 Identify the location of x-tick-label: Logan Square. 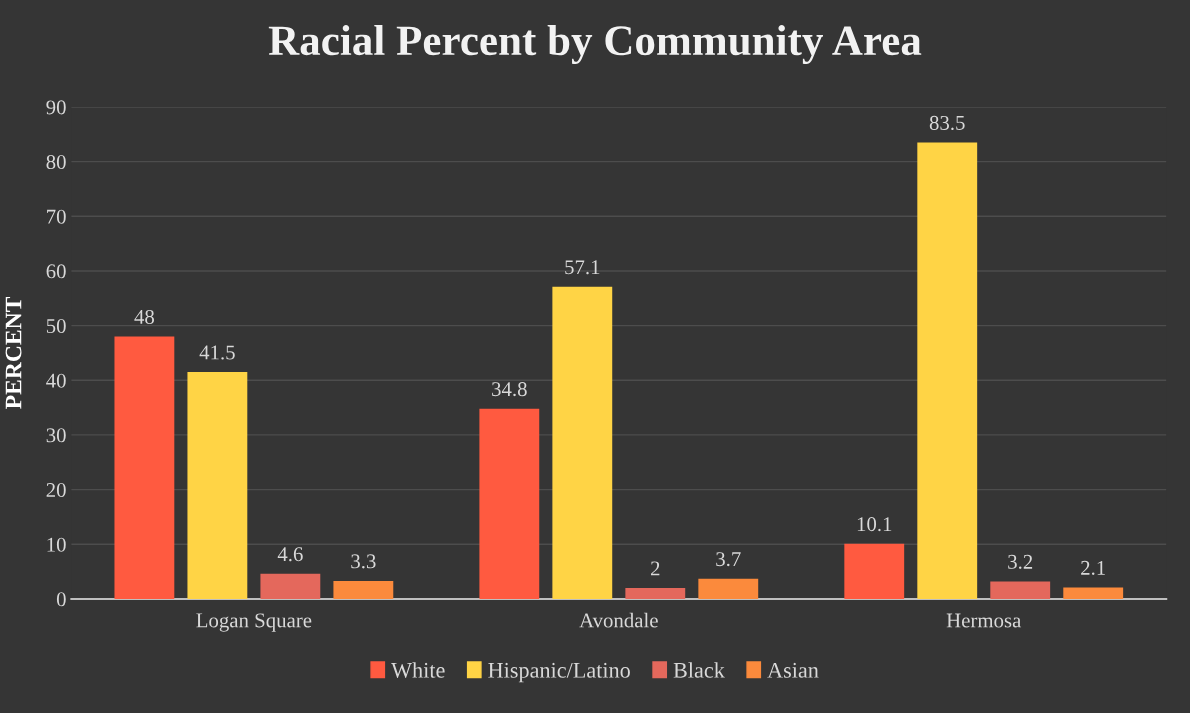
(254, 622).